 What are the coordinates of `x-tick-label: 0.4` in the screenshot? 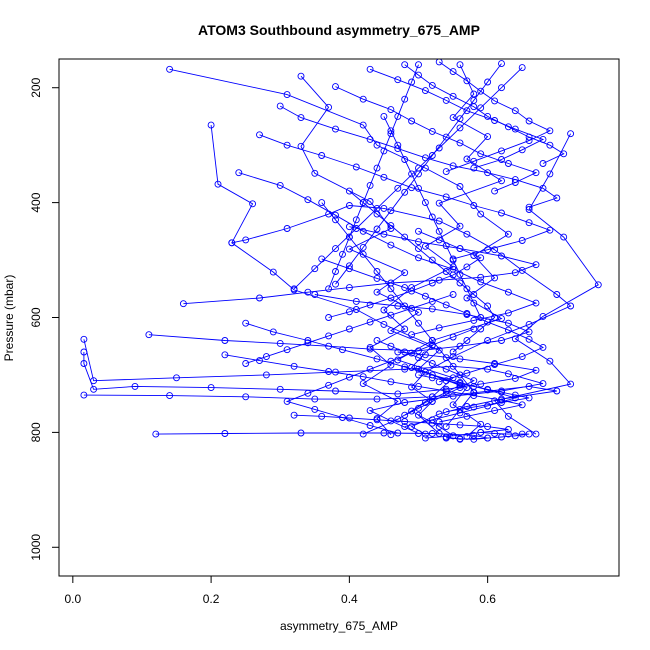 It's located at (349, 599).